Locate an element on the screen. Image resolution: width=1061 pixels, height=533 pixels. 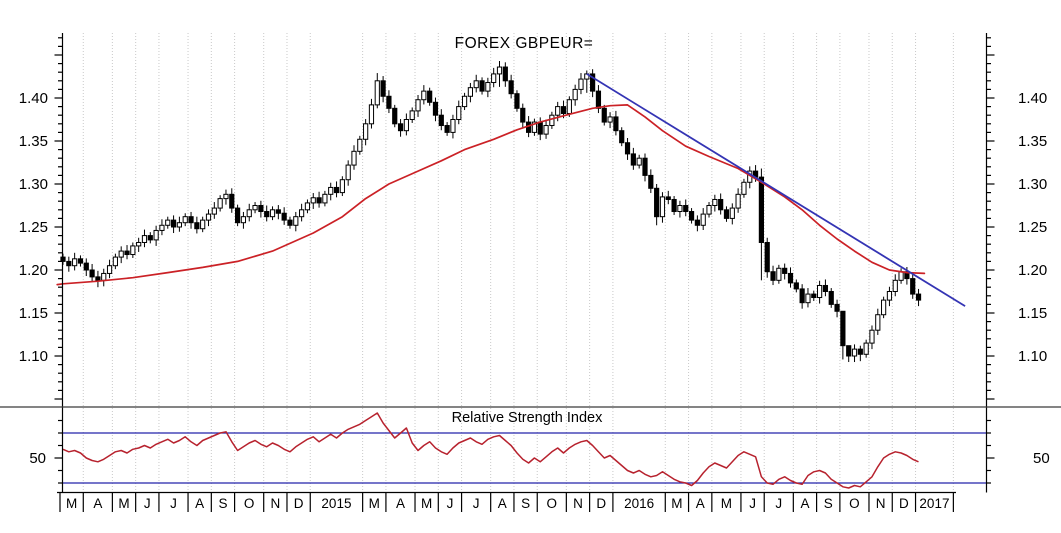
price-label-left: 1.35 is located at coordinates (33, 141).